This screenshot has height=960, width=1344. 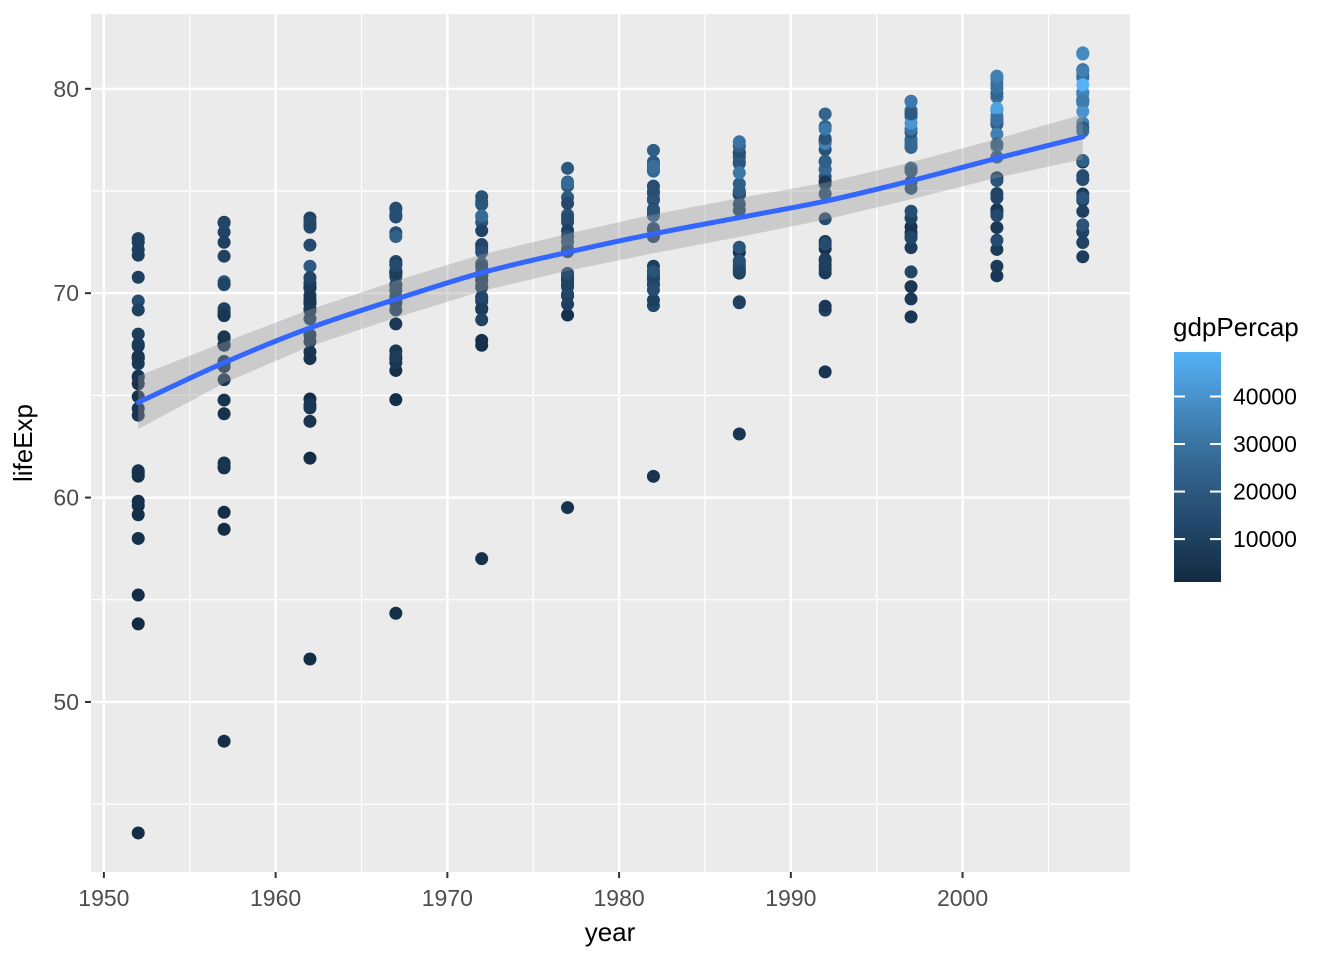 I want to click on y-tick-label: 60, so click(x=66, y=498).